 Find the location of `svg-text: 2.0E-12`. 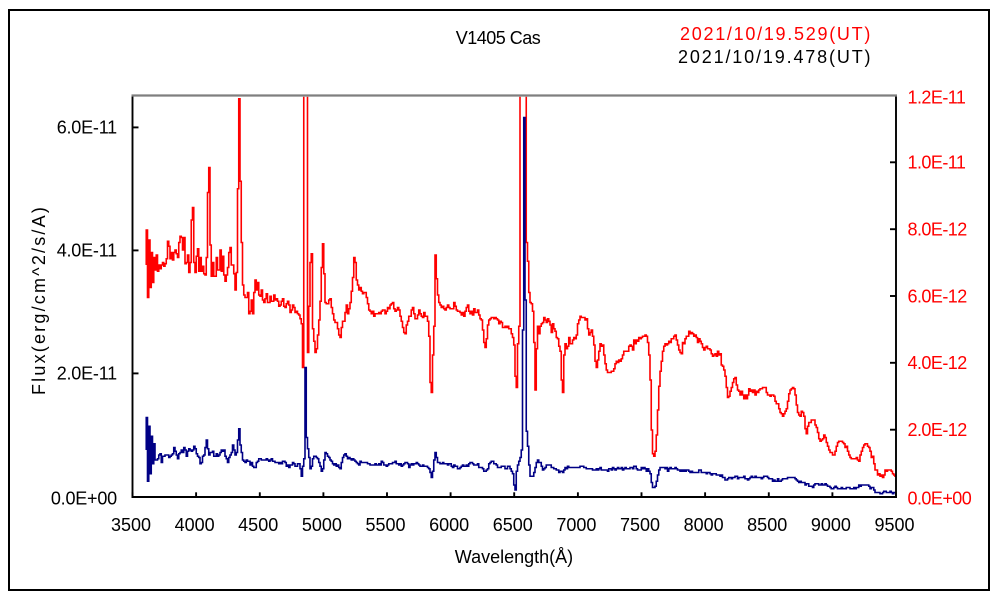

svg-text: 2.0E-12 is located at coordinates (938, 430).